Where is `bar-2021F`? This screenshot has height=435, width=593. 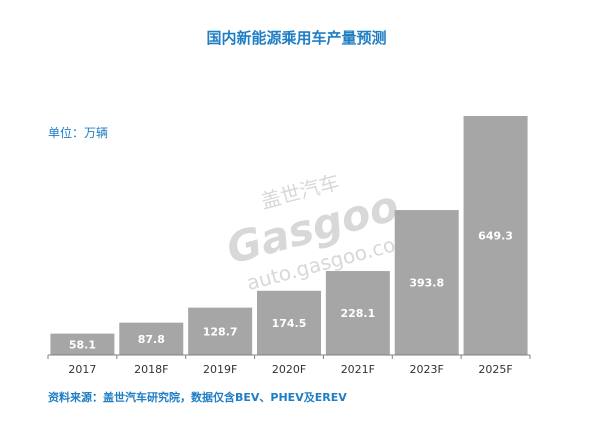 bar-2021F is located at coordinates (357, 313).